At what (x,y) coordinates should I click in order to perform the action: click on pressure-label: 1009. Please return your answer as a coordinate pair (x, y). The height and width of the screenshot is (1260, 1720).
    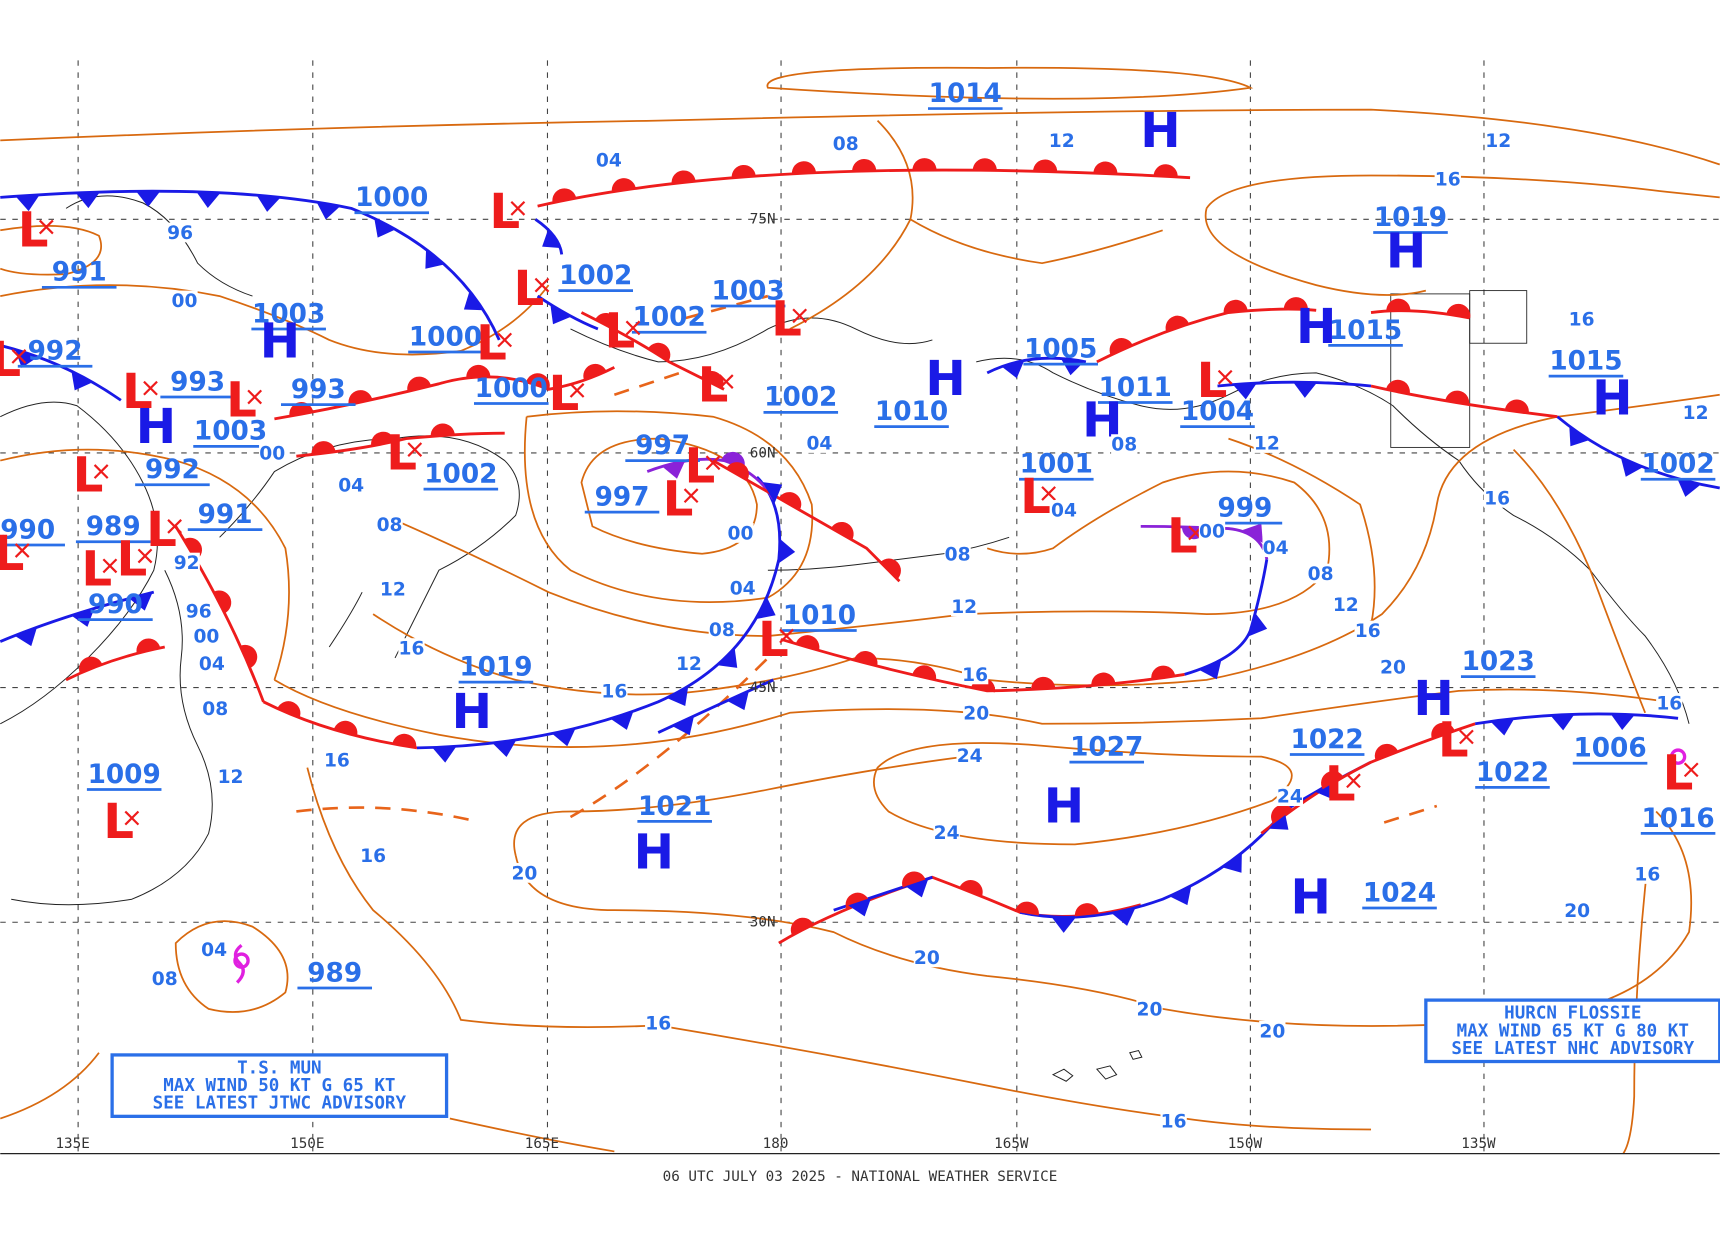
    Looking at the image, I should click on (124, 775).